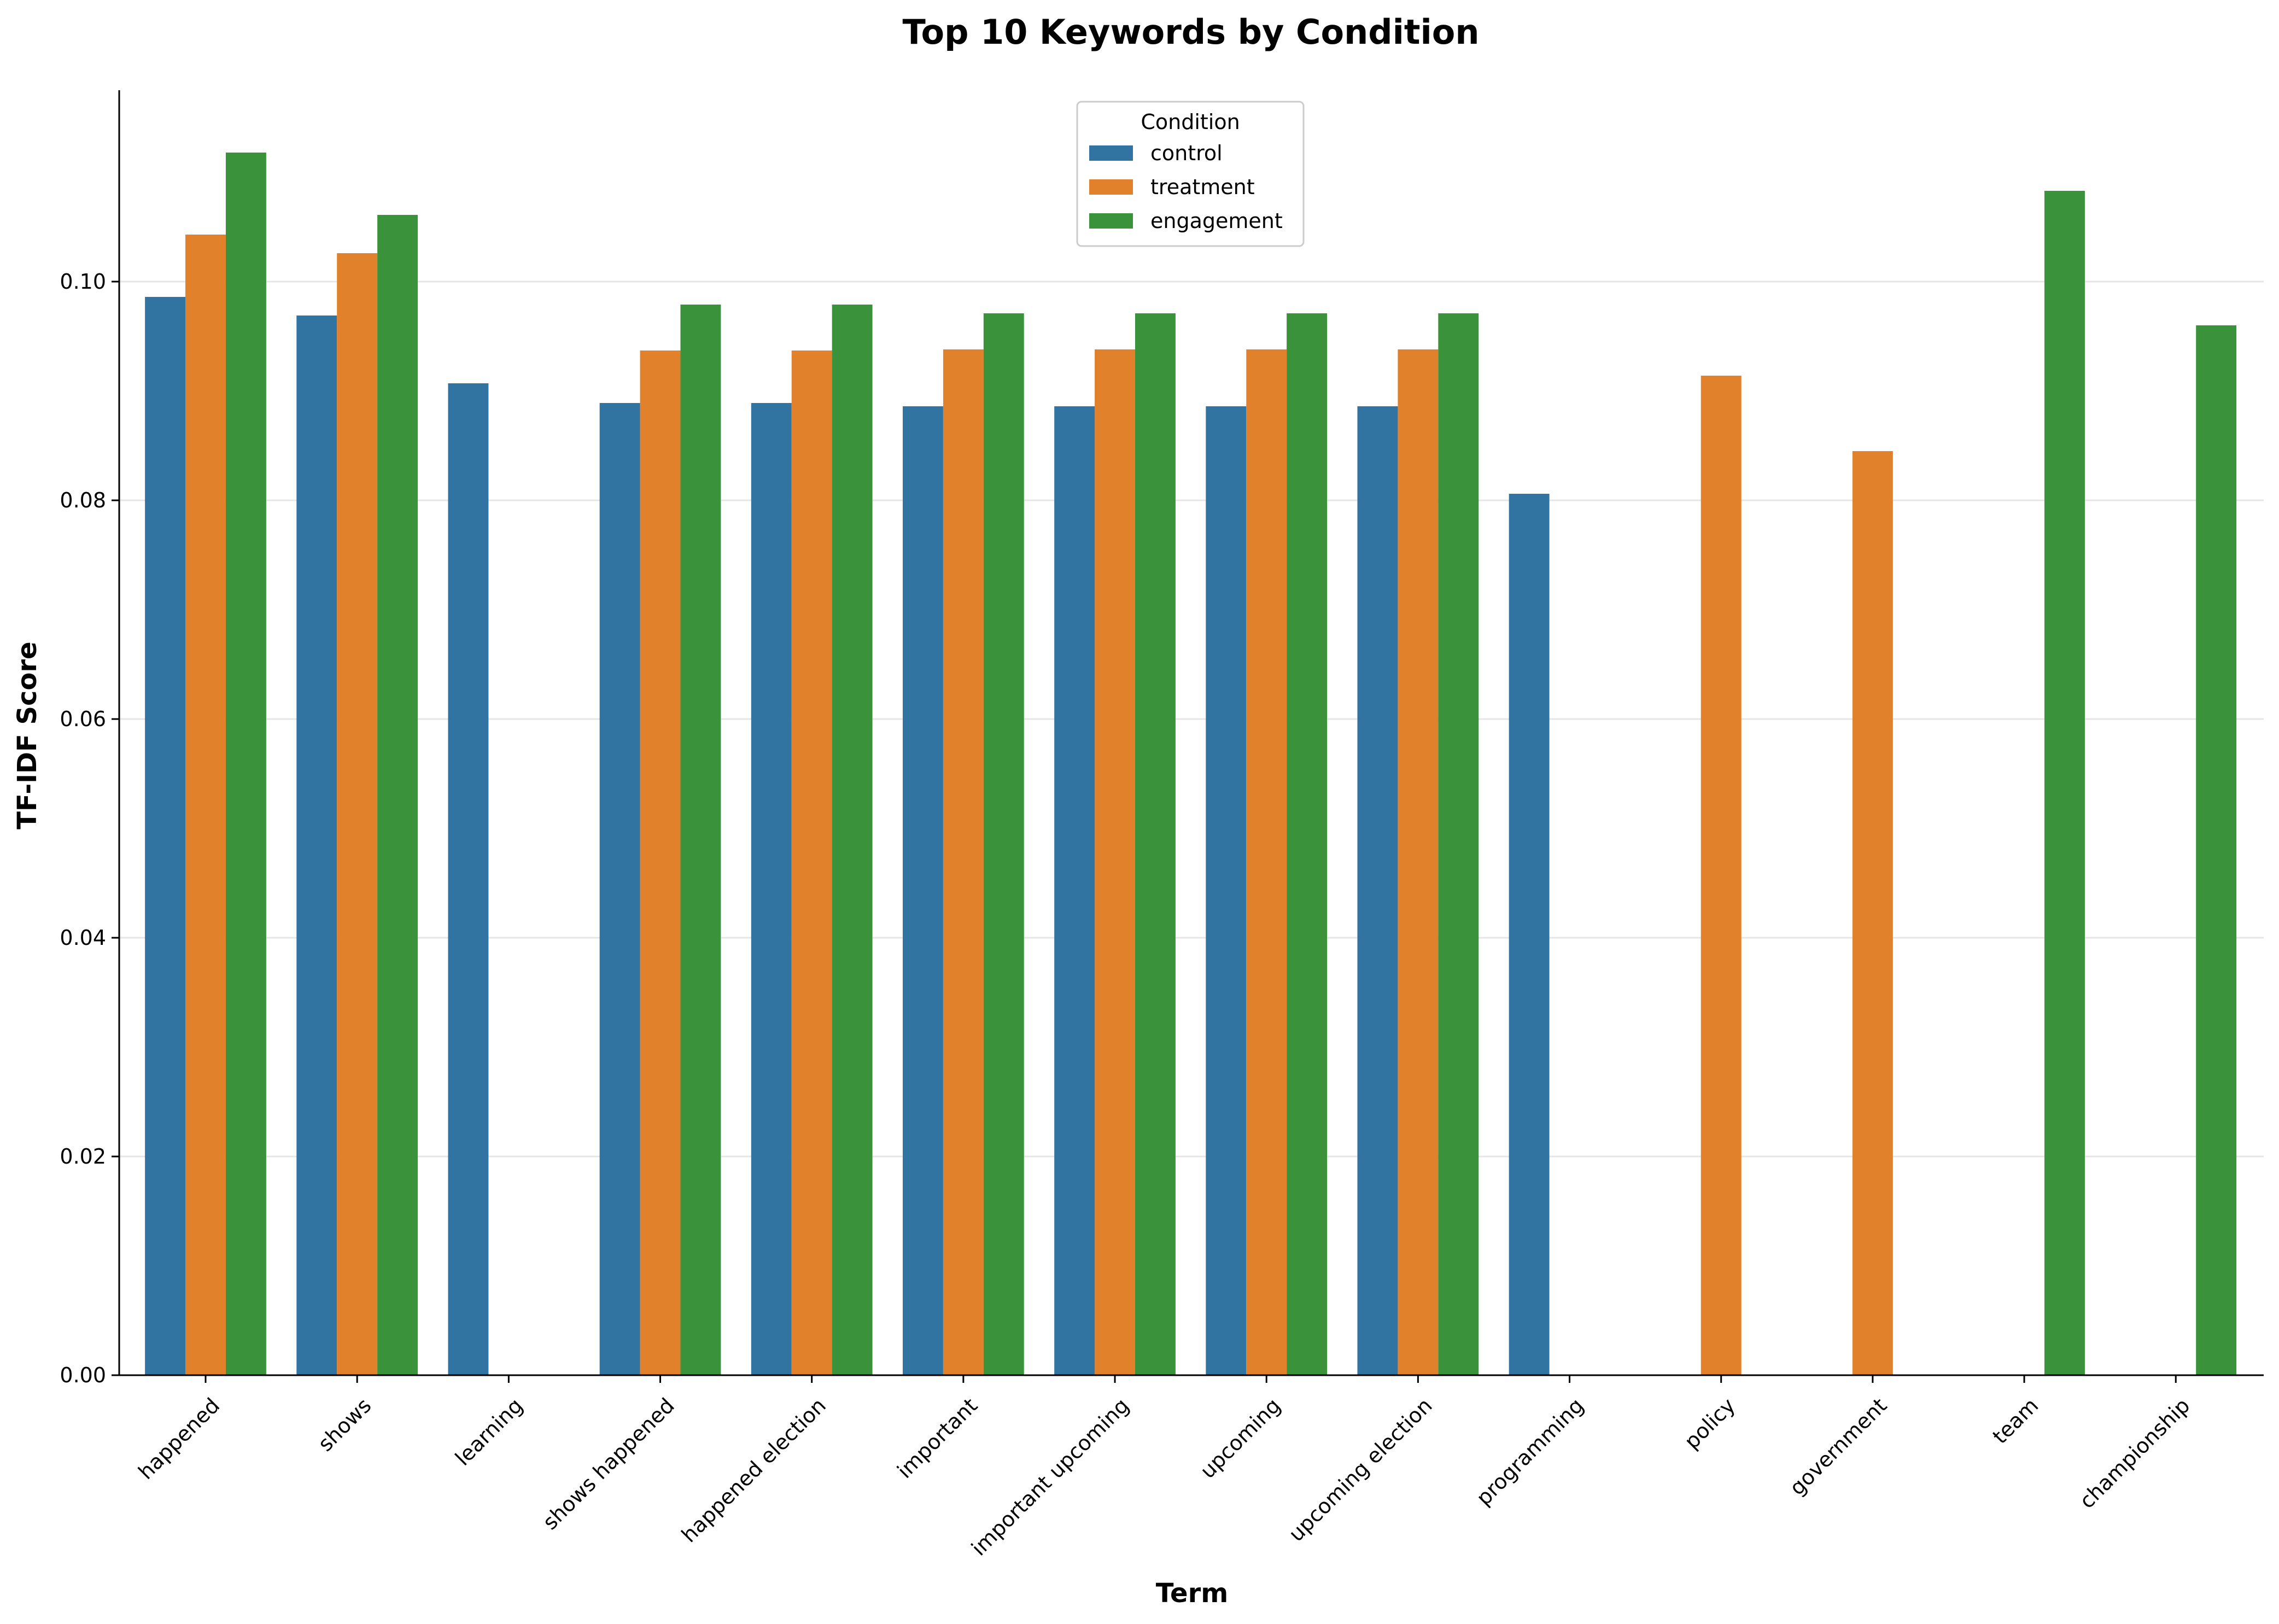 This screenshot has height=1624, width=2279. I want to click on legend-items: control treatment engagement, so click(1186, 187).